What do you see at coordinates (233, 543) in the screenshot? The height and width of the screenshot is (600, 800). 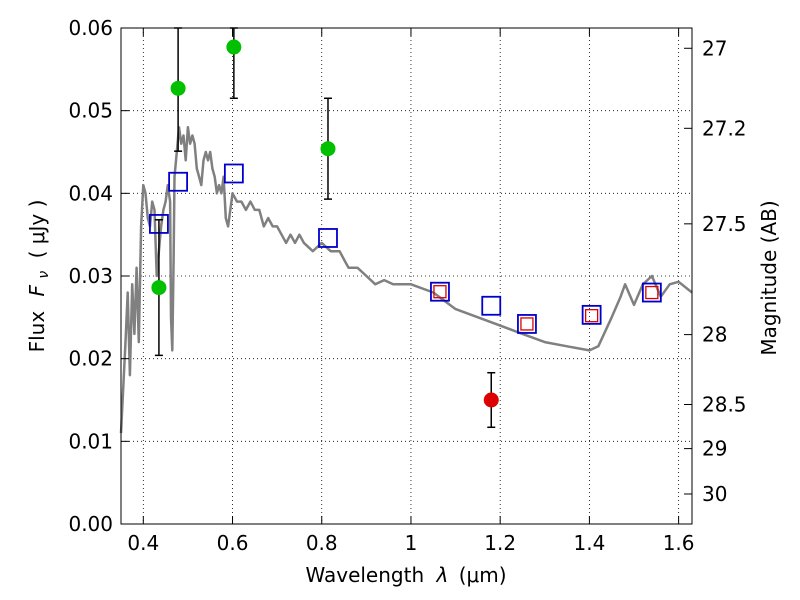 I see `x-tick-label: 0.6` at bounding box center [233, 543].